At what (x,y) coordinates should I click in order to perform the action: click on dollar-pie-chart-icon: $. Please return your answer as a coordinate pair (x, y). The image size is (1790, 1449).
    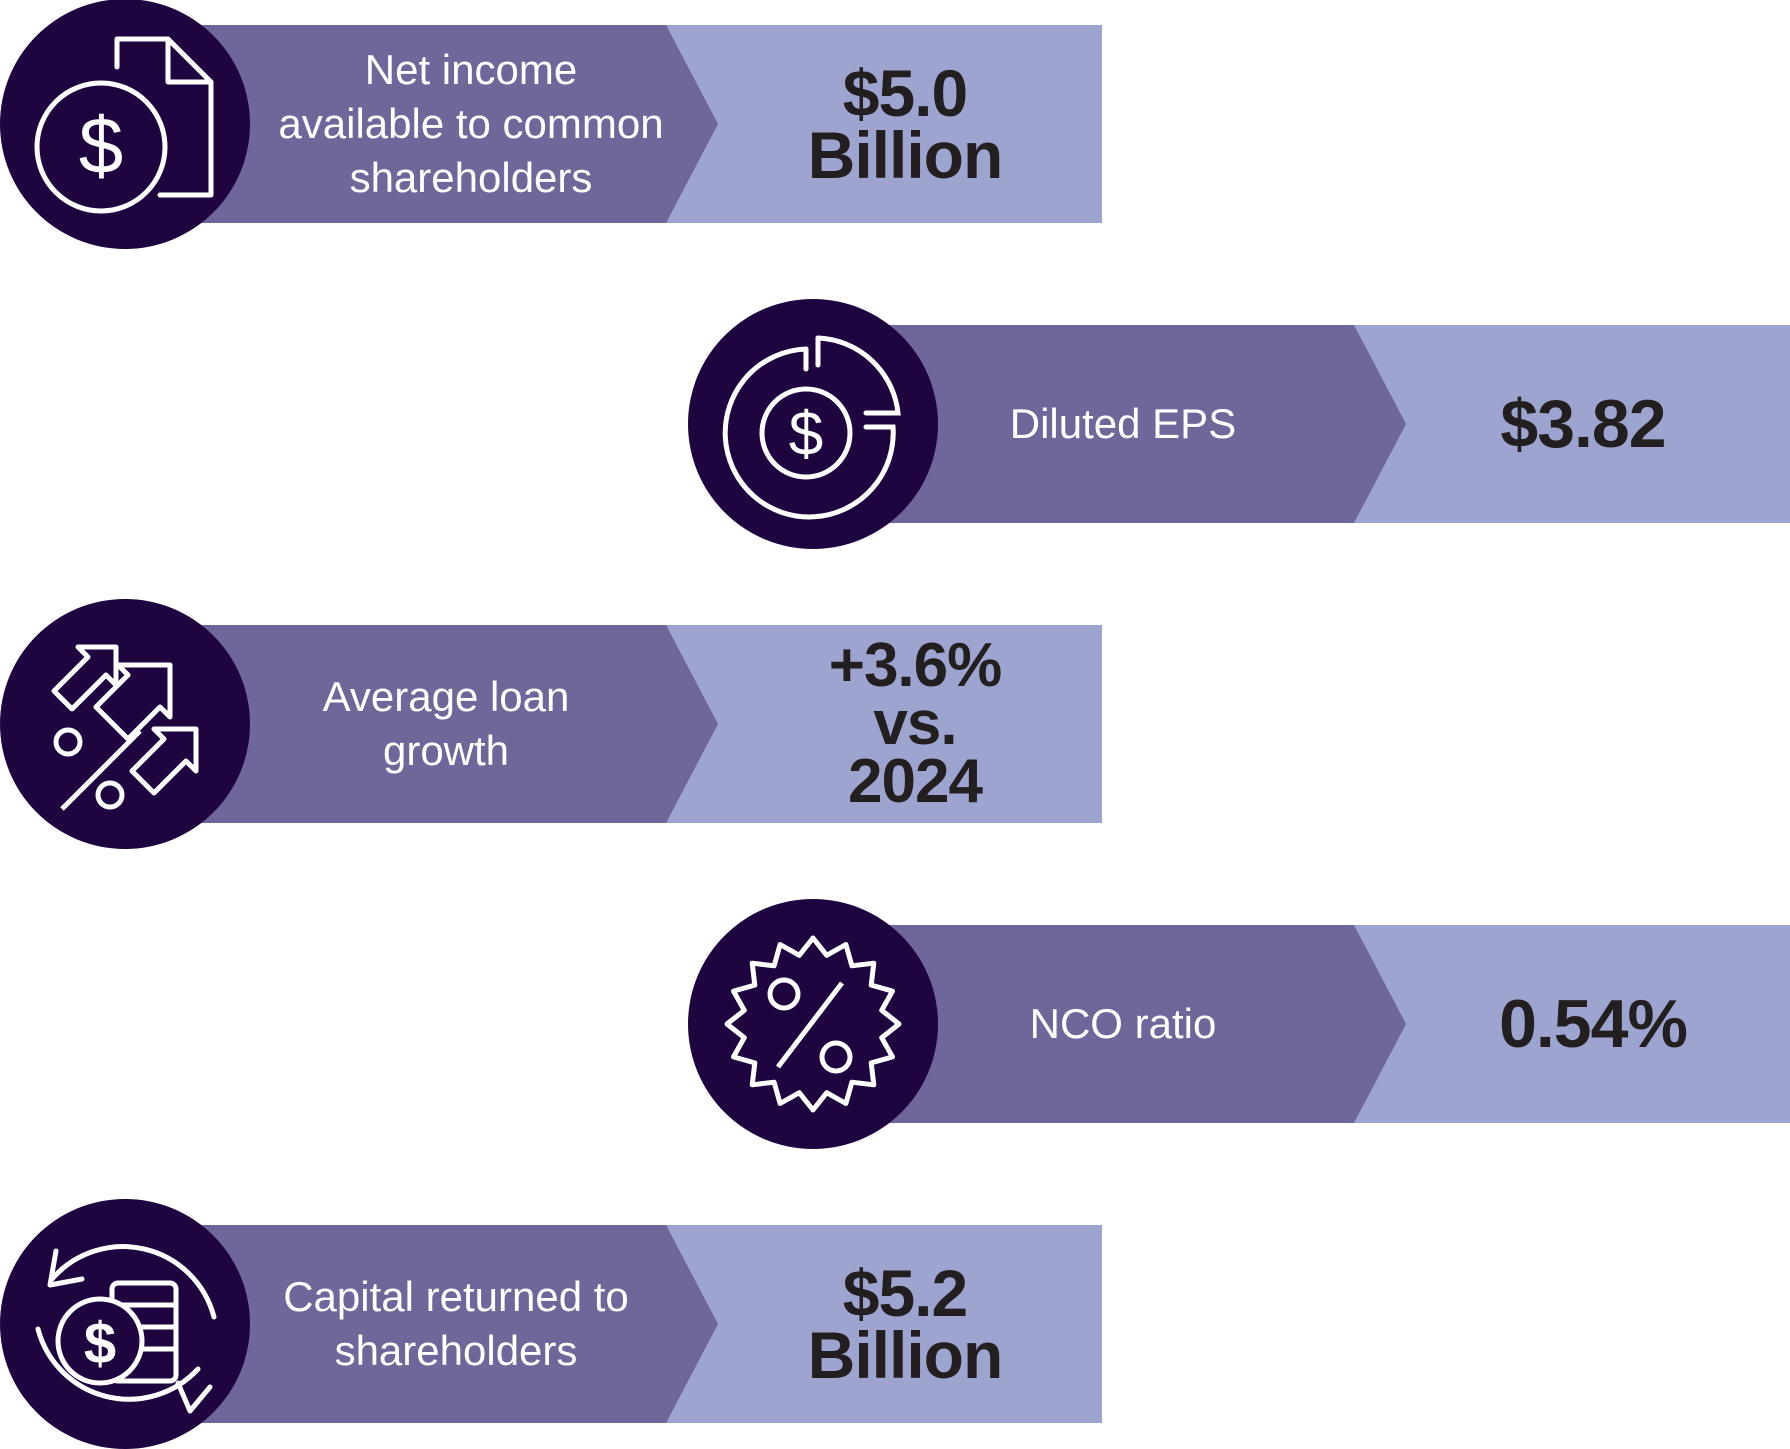
    Looking at the image, I should click on (813, 424).